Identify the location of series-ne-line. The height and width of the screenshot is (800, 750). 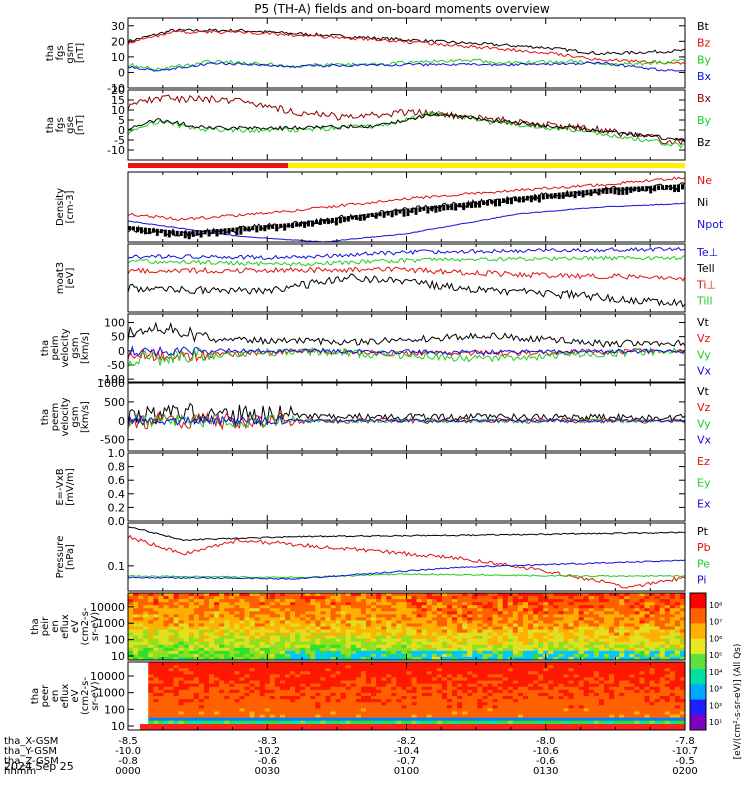
(406, 198).